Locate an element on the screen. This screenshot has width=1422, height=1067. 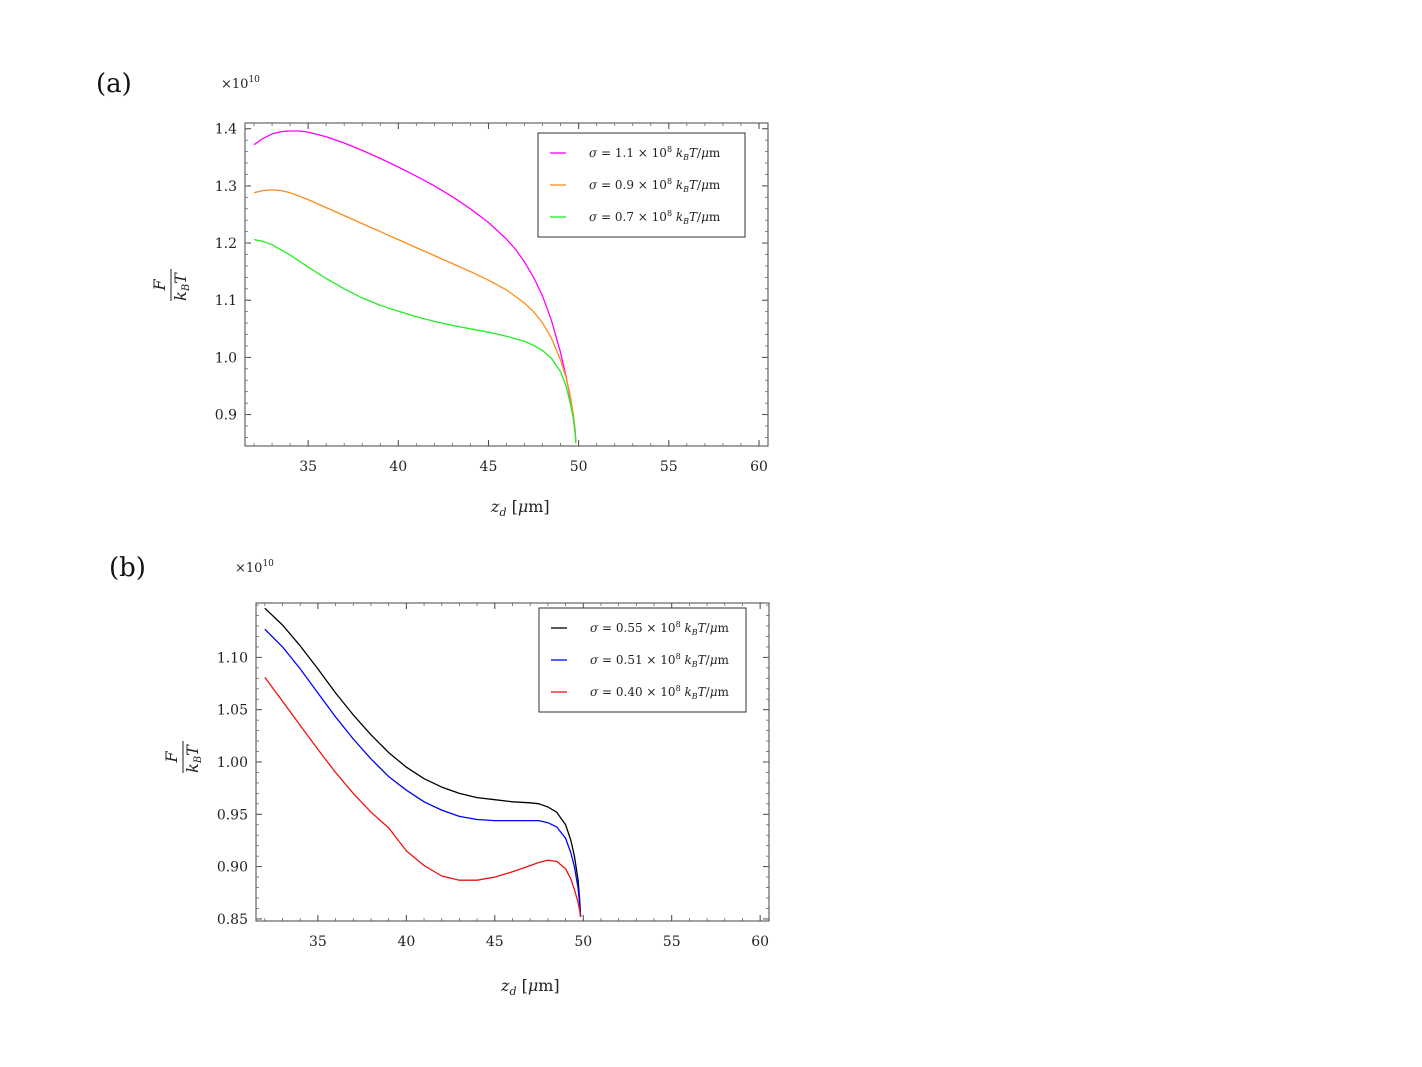
x-axis-label-b: zd [μm] is located at coordinates (530, 987).